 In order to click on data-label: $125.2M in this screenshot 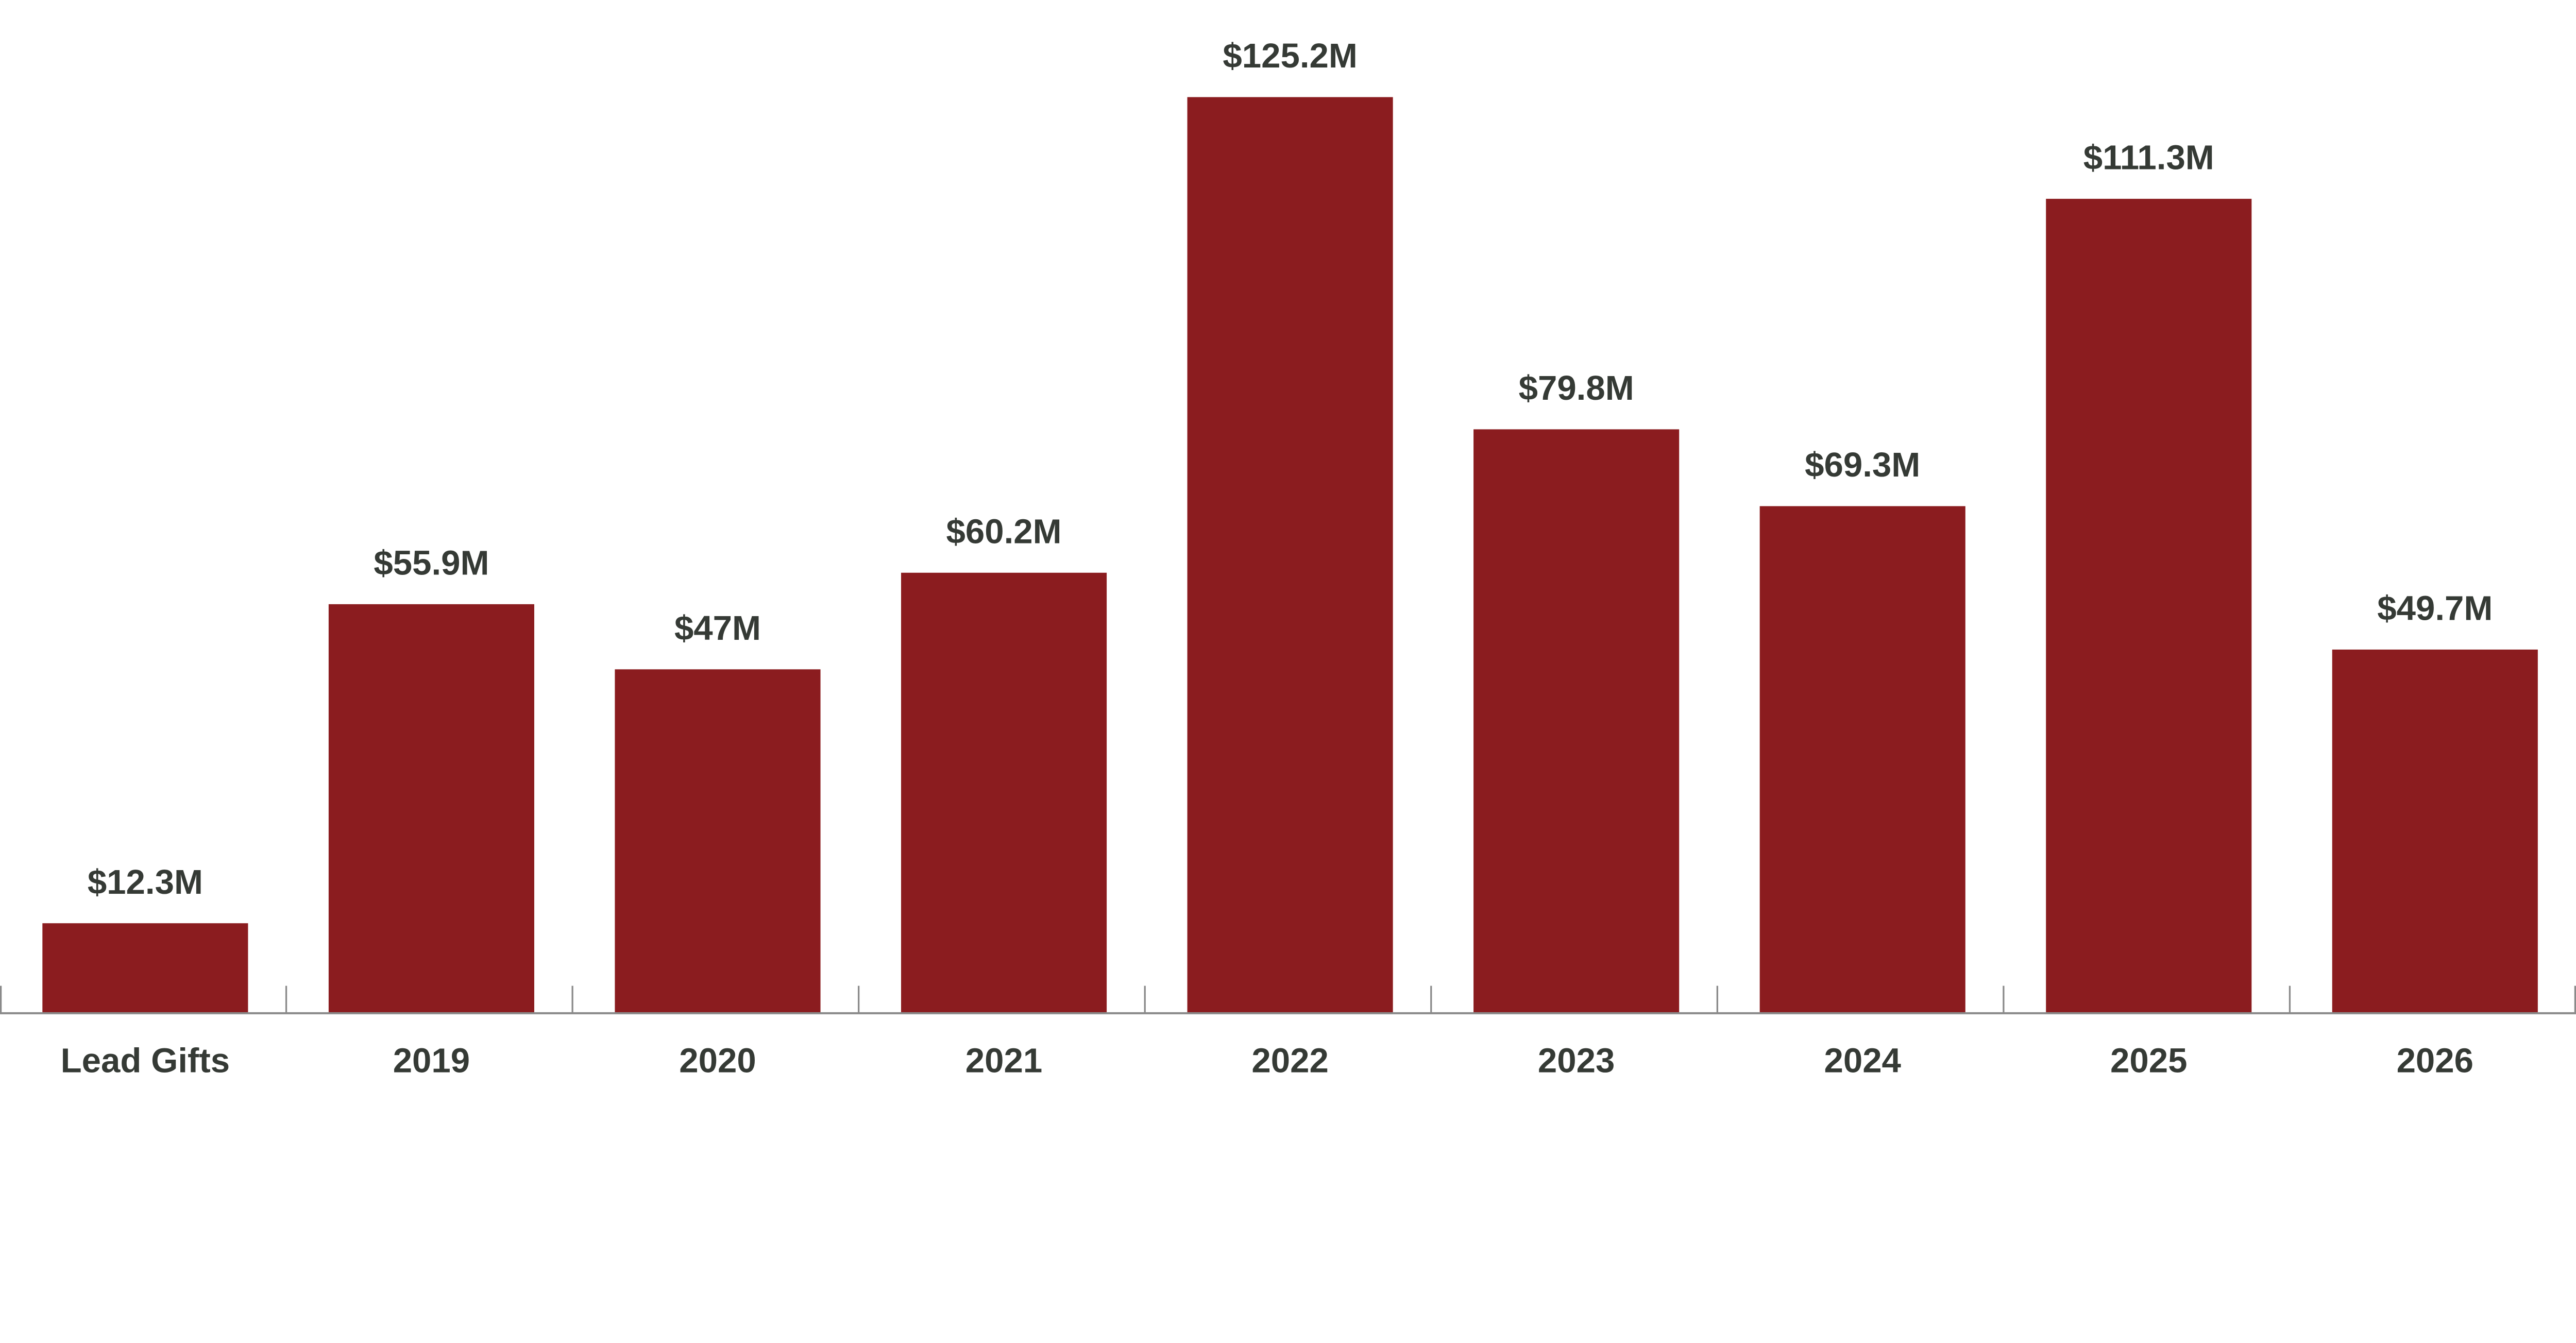, I will do `click(1290, 56)`.